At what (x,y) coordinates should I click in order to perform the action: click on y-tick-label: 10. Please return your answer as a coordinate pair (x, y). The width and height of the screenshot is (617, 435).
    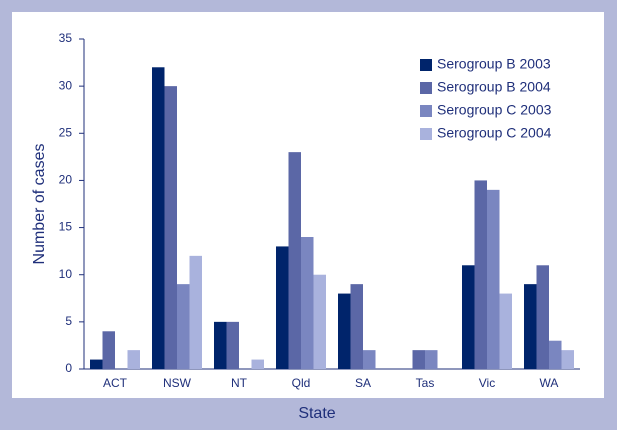
    Looking at the image, I should click on (66, 274).